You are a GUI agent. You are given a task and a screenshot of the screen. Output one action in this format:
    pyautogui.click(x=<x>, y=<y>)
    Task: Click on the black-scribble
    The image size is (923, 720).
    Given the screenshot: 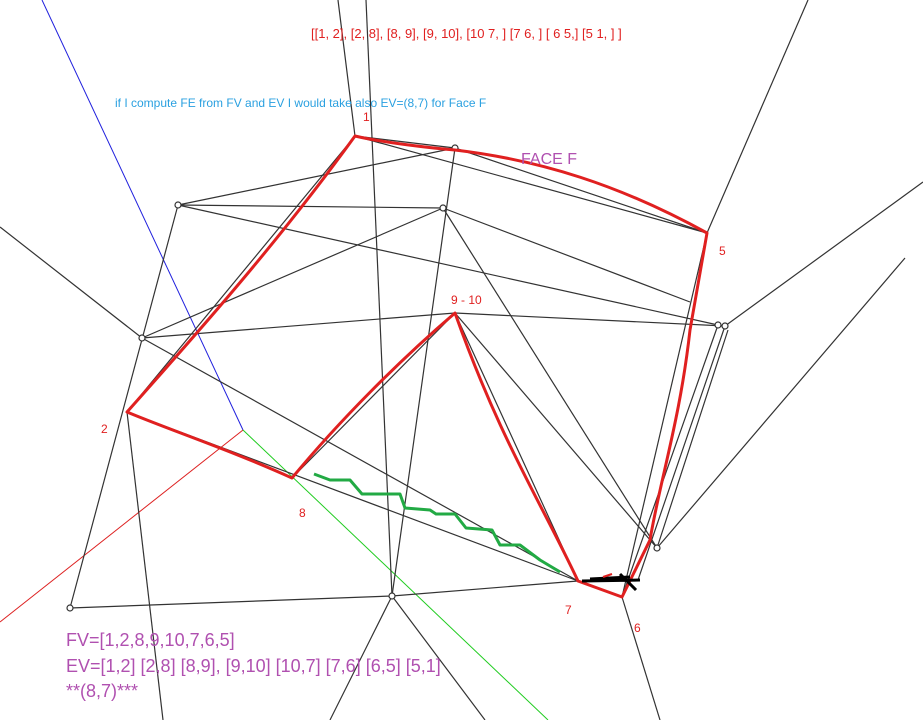 What is the action you would take?
    pyautogui.click(x=611, y=582)
    